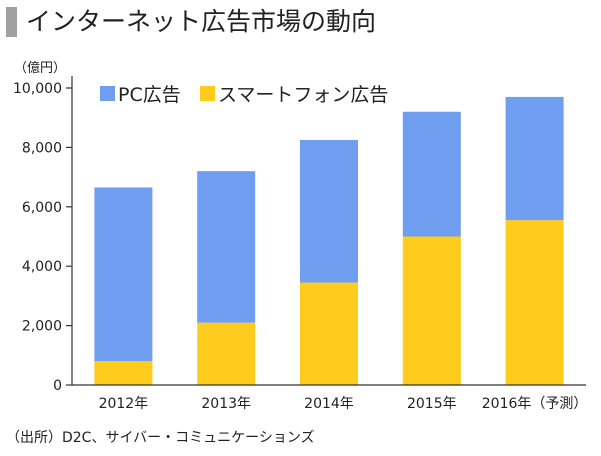 The width and height of the screenshot is (601, 456). Describe the element at coordinates (303, 95) in the screenshot. I see `legend-label-1: スマートフォン広告` at that location.